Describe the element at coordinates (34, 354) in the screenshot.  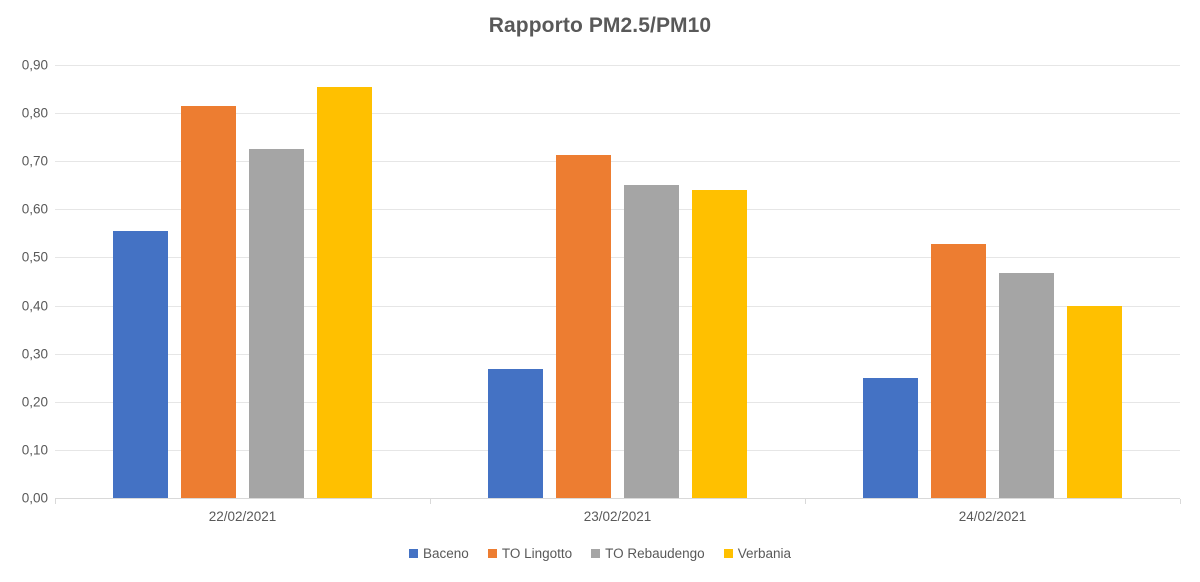
I see `y-axis-tick-label: 0,30` at that location.